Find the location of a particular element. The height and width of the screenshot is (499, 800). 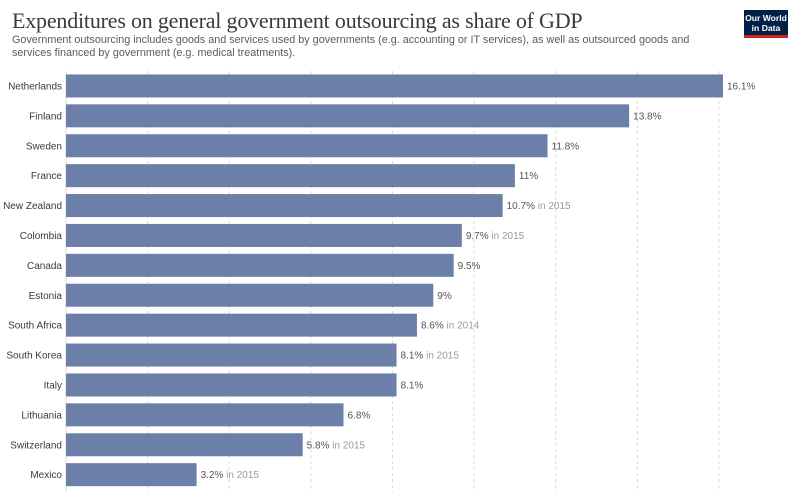

our-world-in-data-logo: Our World in Data is located at coordinates (766, 24).